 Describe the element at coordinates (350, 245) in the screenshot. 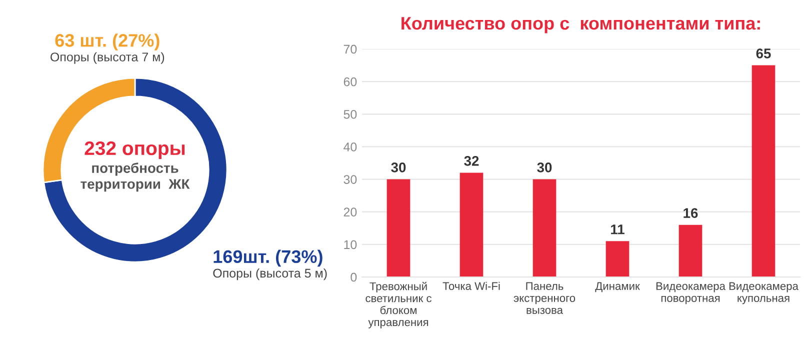

I see `y-tick-label: 10` at that location.